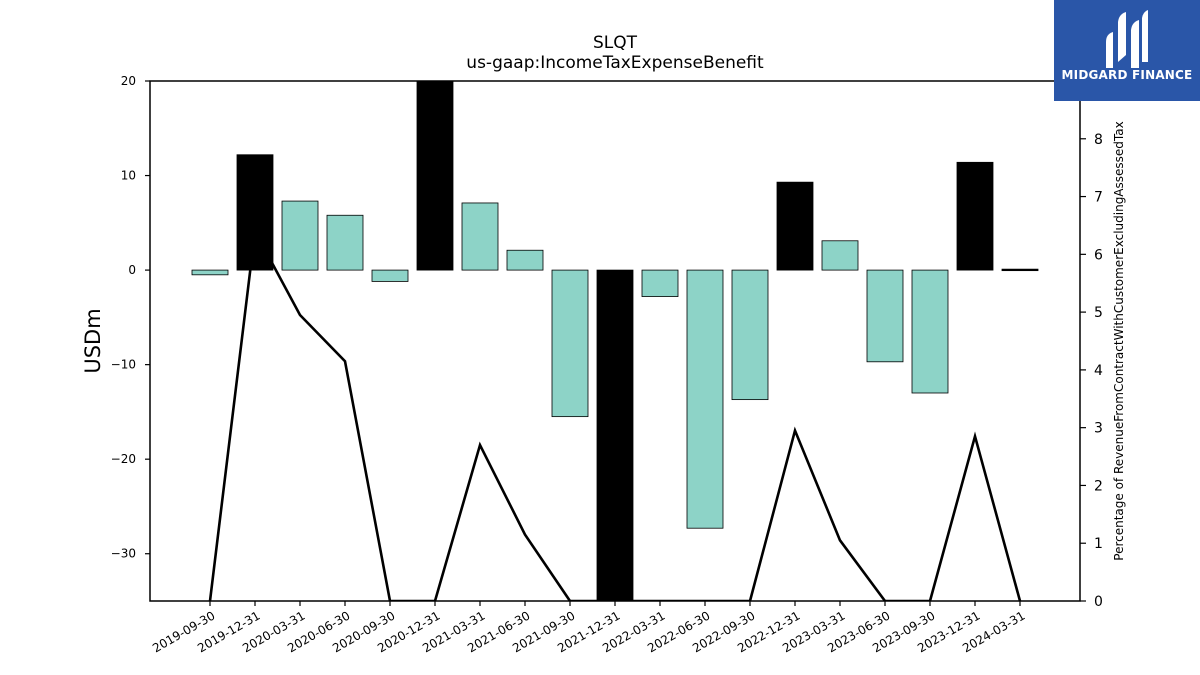 The height and width of the screenshot is (675, 1200). I want to click on chart-title: SLQT, so click(615, 43).